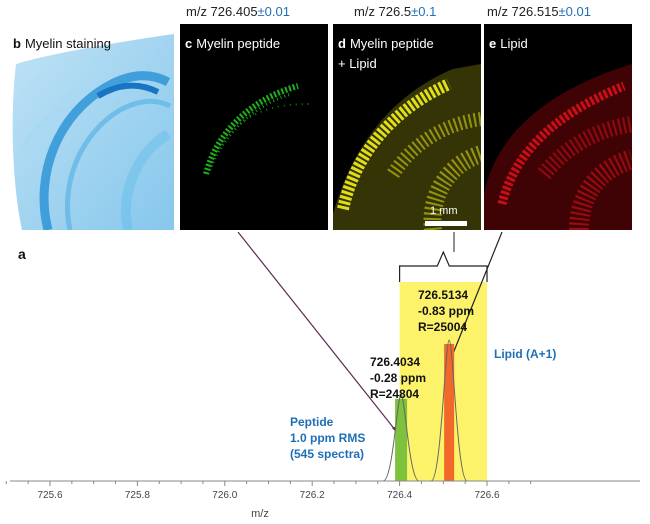 This screenshot has width=650, height=524. Describe the element at coordinates (446, 311) in the screenshot. I see `peak-annotation-lipid: 726.5134 -0.83 ppm R=25004` at that location.